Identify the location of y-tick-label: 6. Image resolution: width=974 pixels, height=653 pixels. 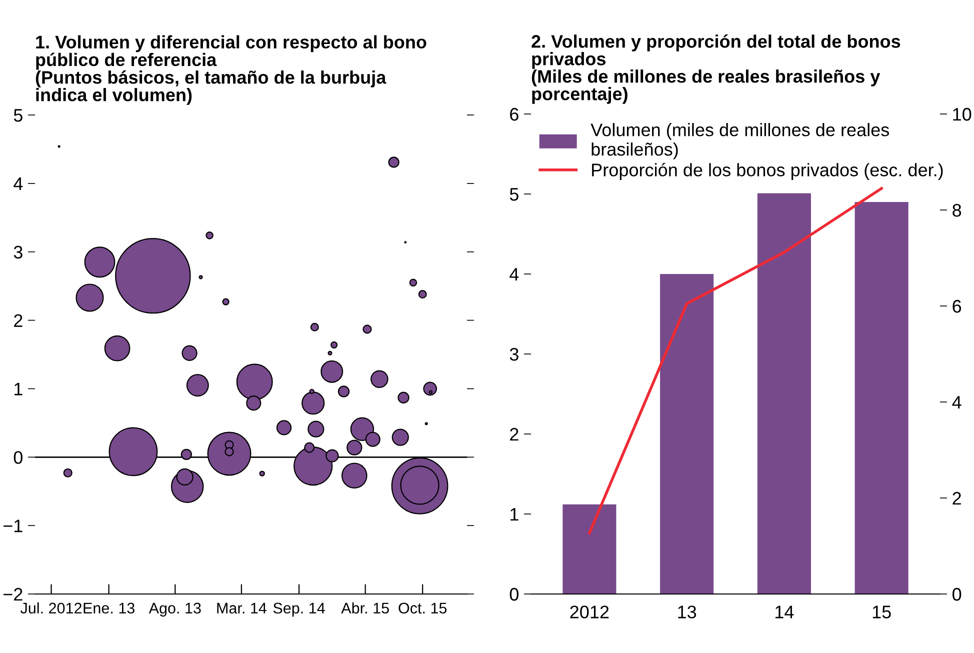
(514, 114).